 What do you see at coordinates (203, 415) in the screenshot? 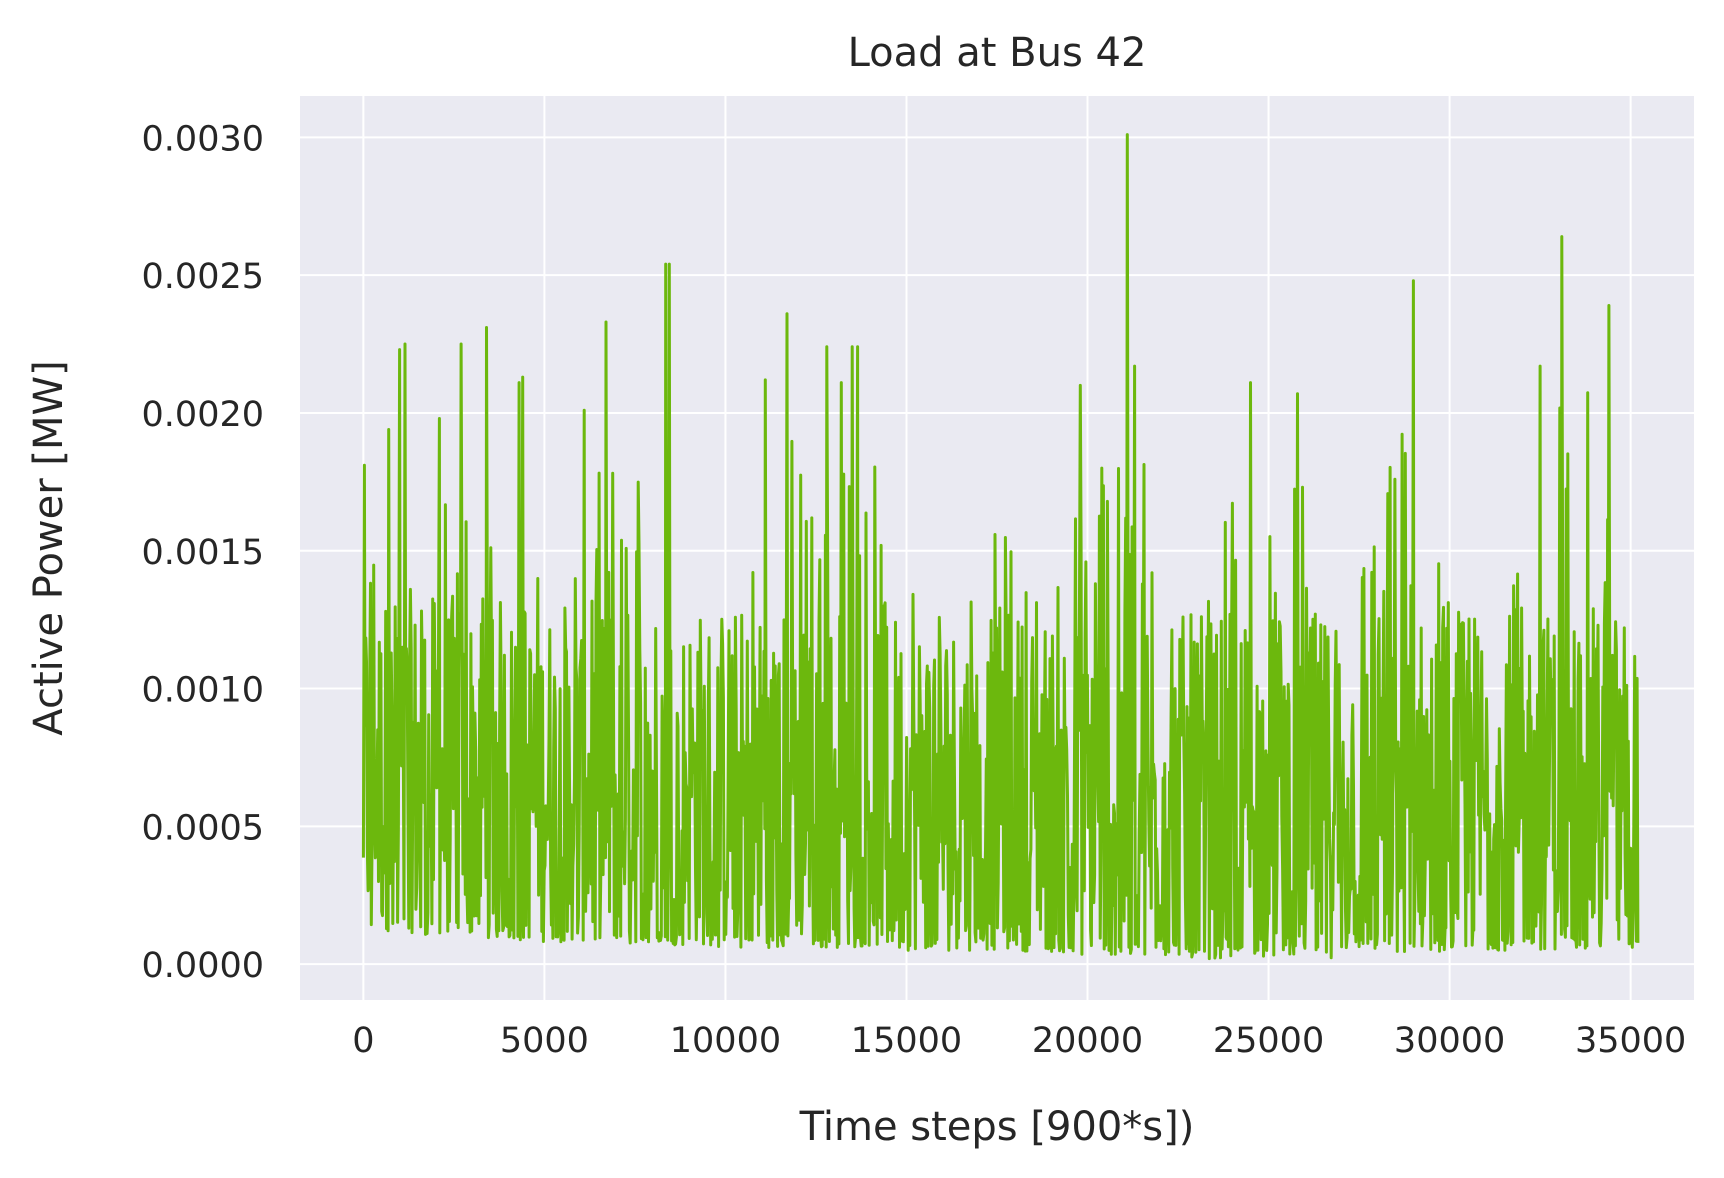
I see `y-tick-label: 0.0020` at bounding box center [203, 415].